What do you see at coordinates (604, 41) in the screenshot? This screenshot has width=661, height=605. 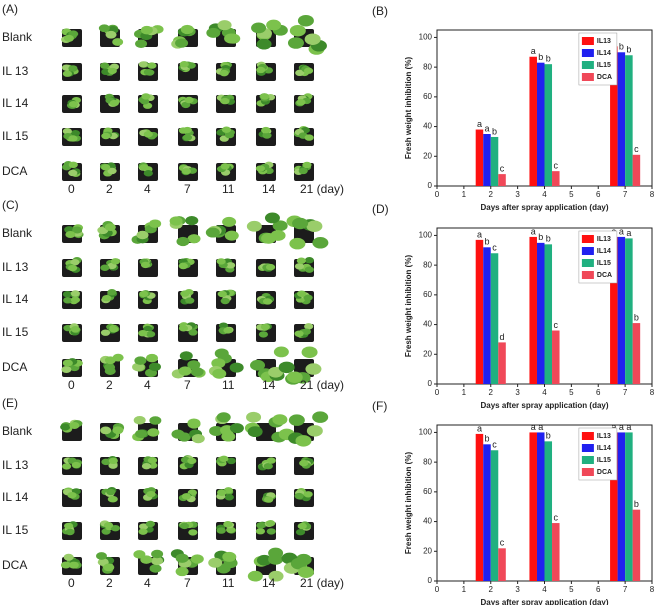 I see `legend-label: IL13` at bounding box center [604, 41].